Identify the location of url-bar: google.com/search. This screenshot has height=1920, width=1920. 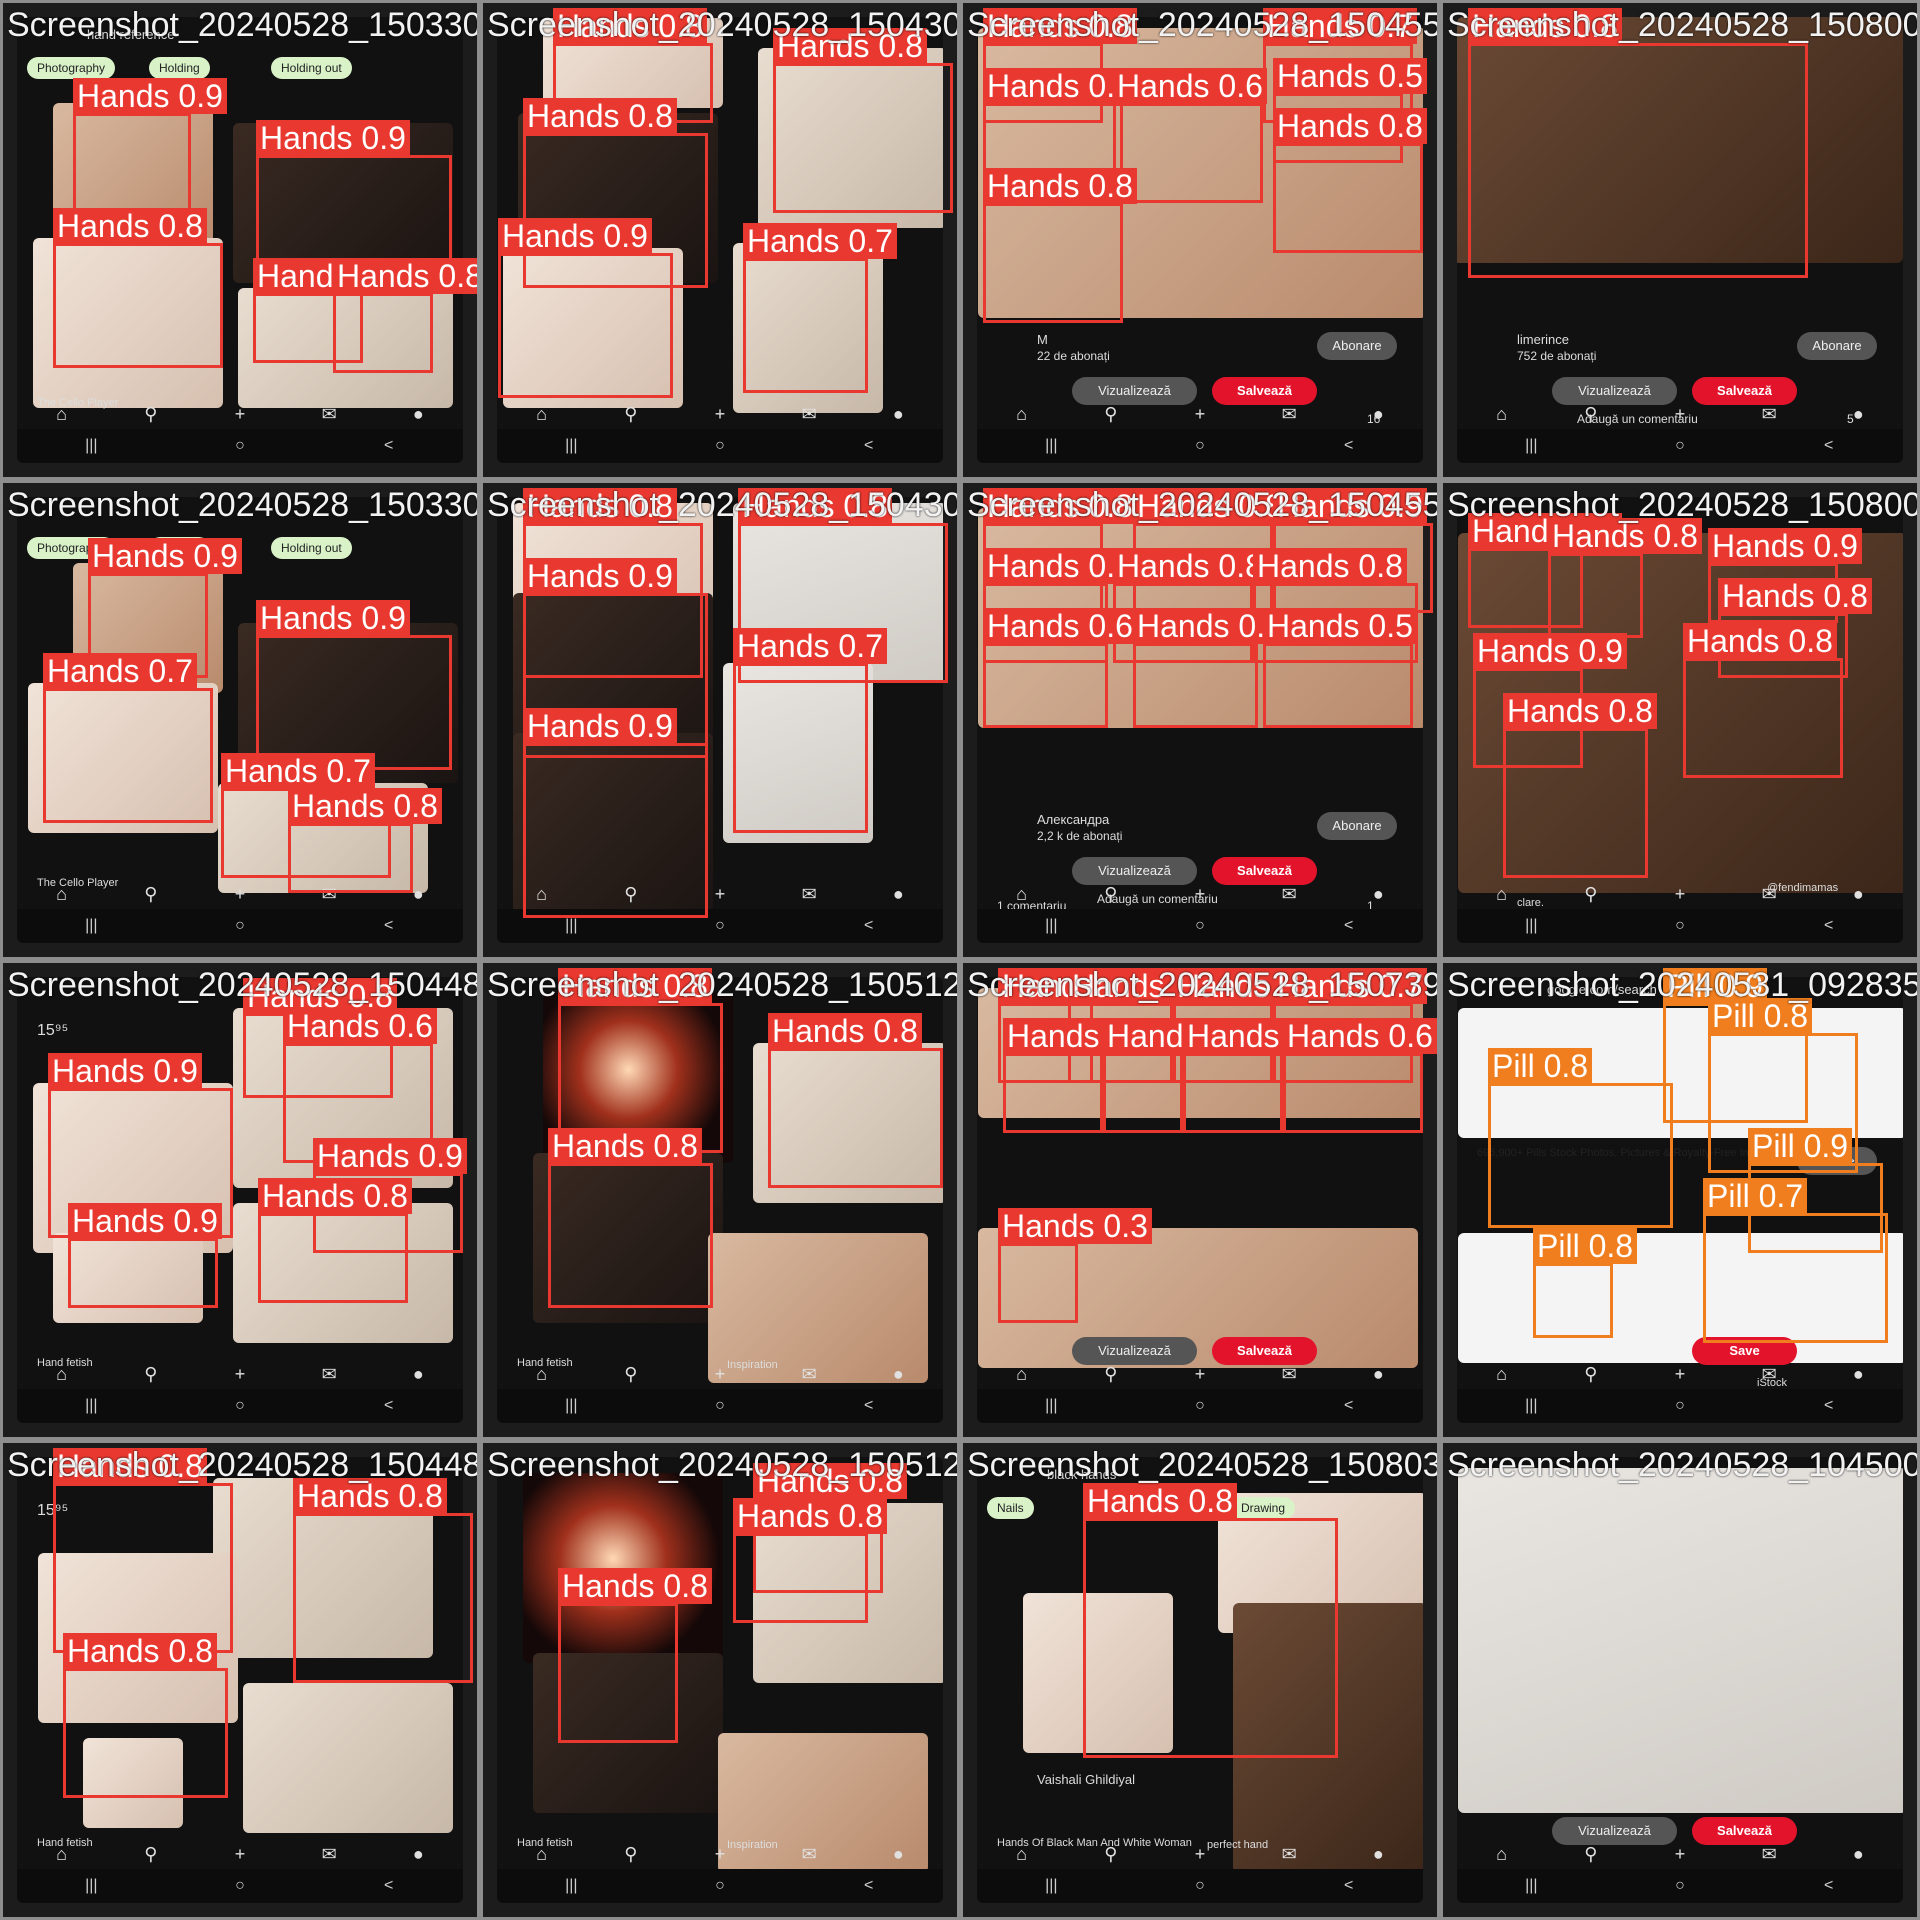
(1602, 989).